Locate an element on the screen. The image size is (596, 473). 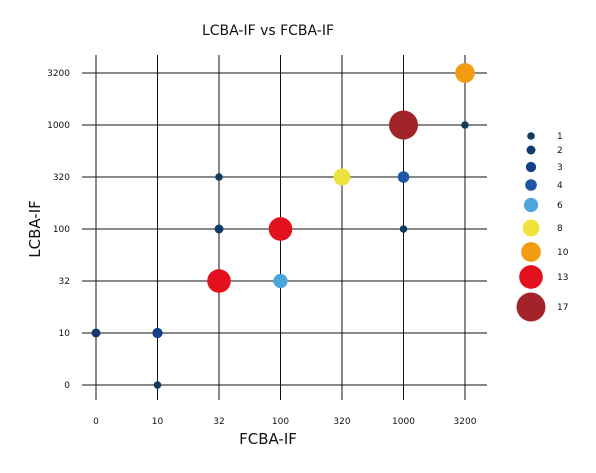
y-tick-label: 1000 is located at coordinates (58, 126).